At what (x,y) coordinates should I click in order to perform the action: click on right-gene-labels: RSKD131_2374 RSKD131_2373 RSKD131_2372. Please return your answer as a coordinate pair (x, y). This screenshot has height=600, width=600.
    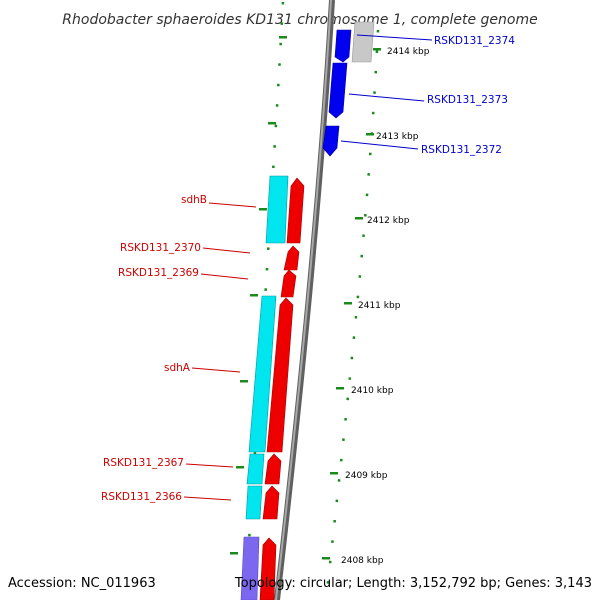
    Looking at the image, I should click on (427, 95).